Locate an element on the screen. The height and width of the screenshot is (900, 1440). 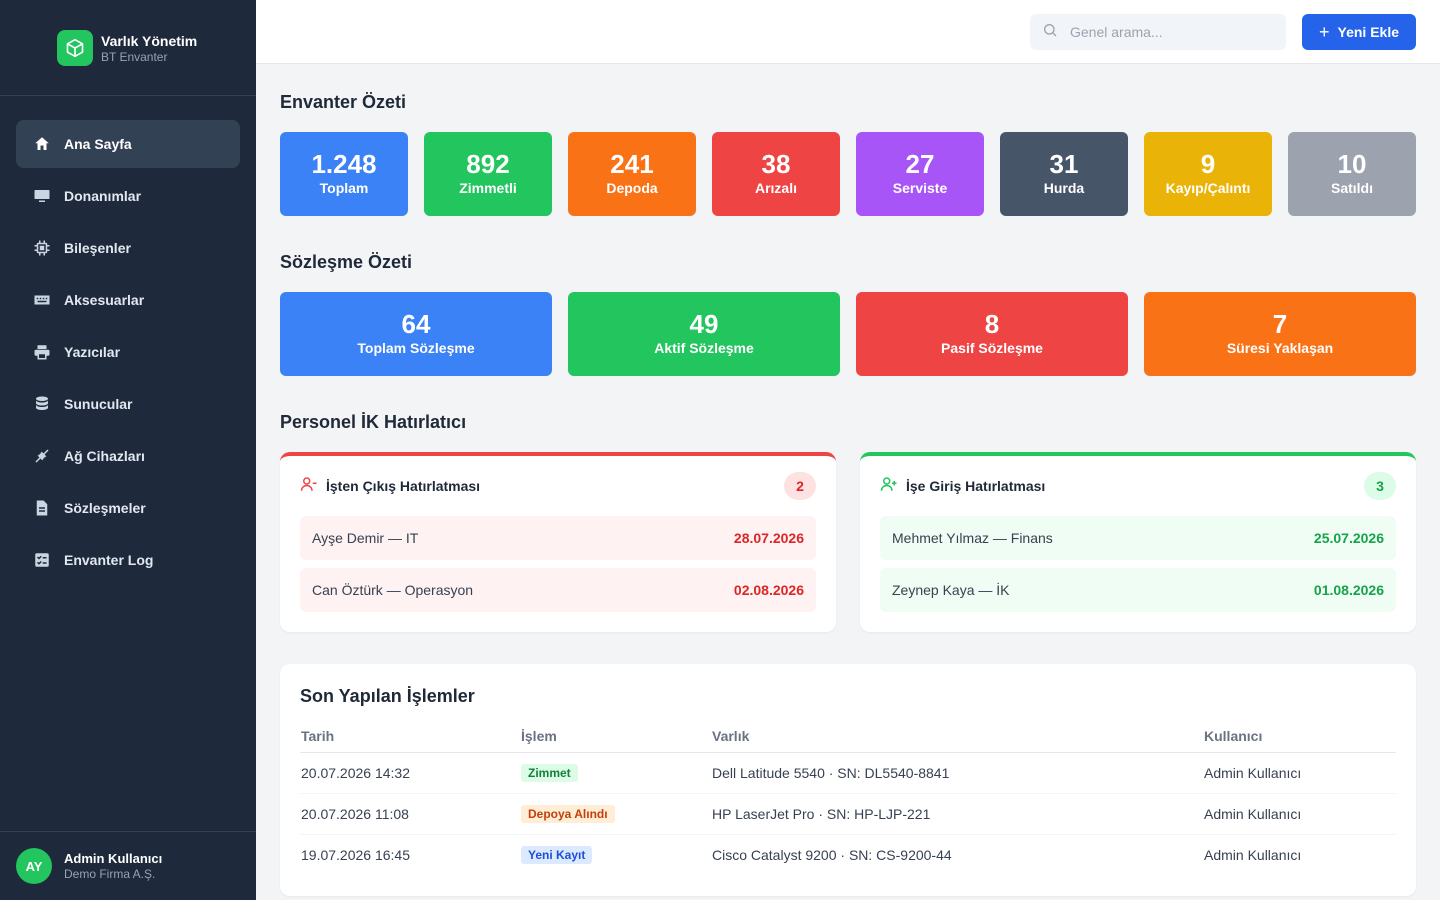
entry-count-badge: 3 is located at coordinates (1380, 486).